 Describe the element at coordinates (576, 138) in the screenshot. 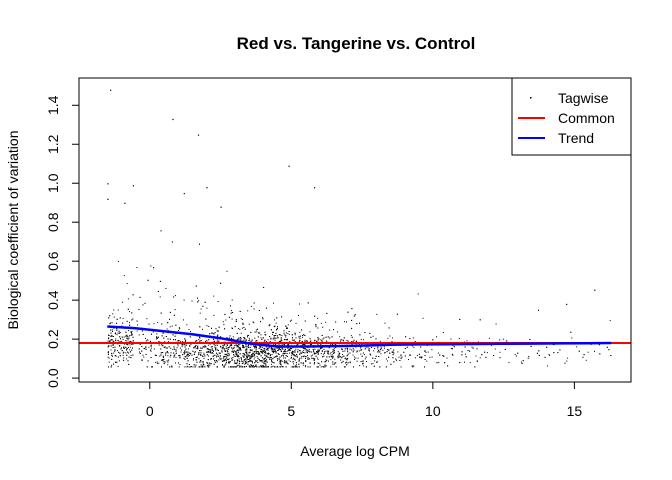

I see `legend-label: Trend` at that location.